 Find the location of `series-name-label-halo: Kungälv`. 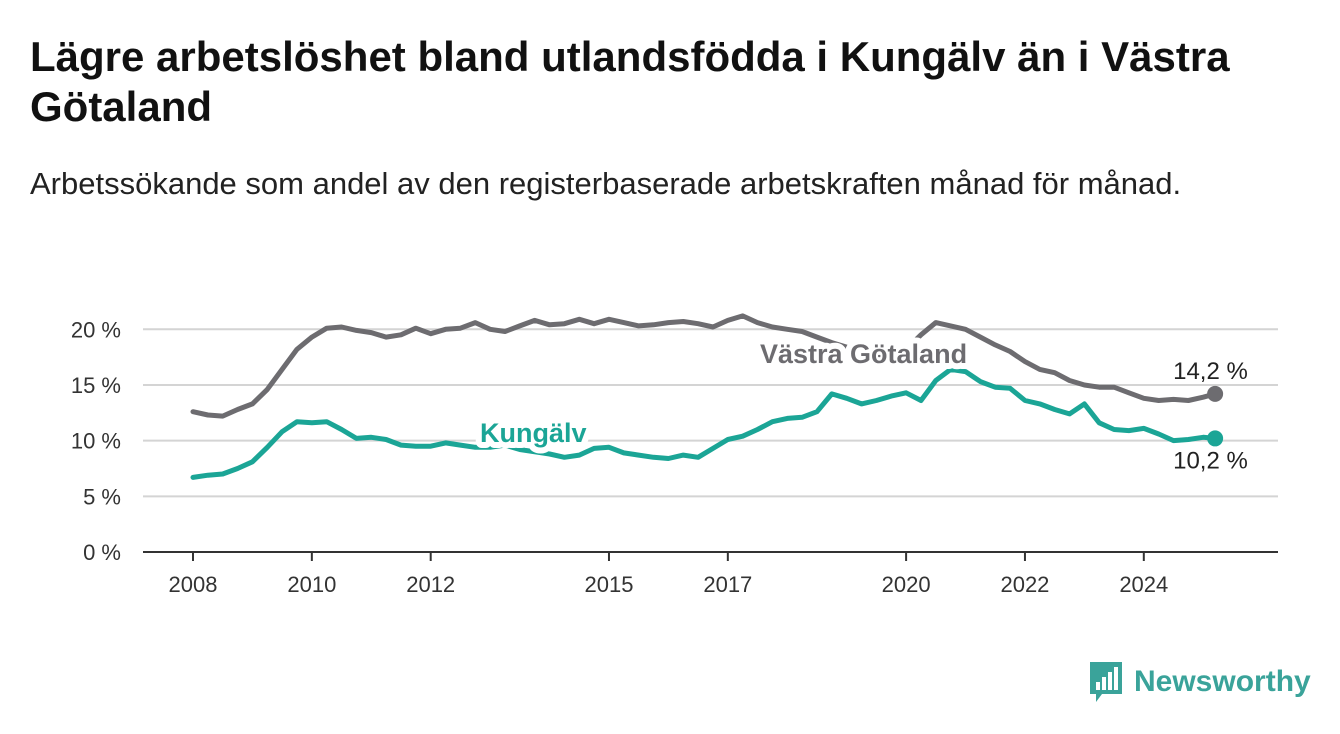

series-name-label-halo: Kungälv is located at coordinates (533, 433).